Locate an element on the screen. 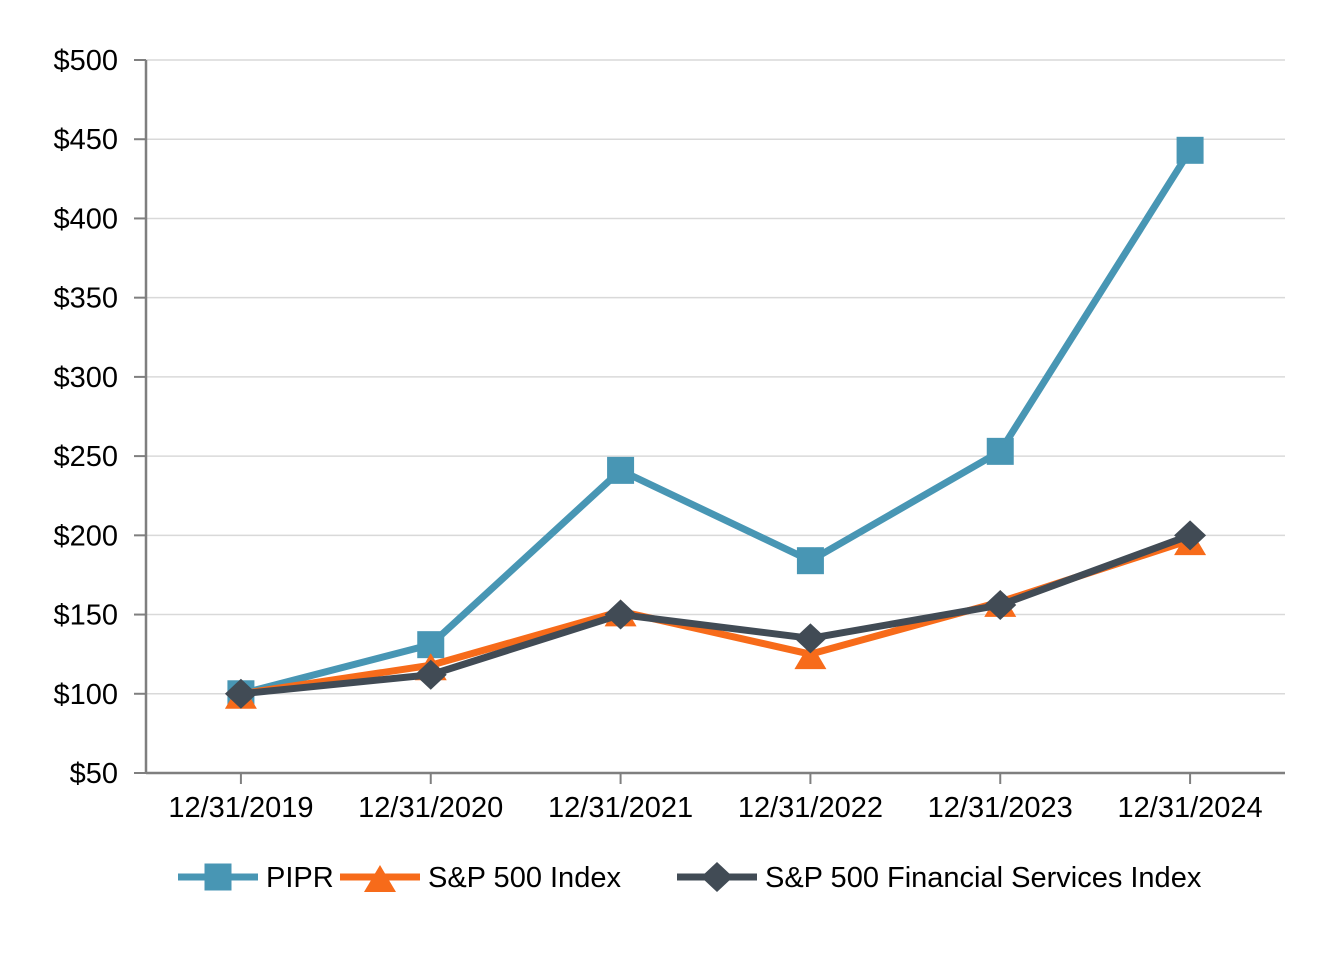  legend-diamond-icon-s-p-500-financial-services-index is located at coordinates (717, 877).